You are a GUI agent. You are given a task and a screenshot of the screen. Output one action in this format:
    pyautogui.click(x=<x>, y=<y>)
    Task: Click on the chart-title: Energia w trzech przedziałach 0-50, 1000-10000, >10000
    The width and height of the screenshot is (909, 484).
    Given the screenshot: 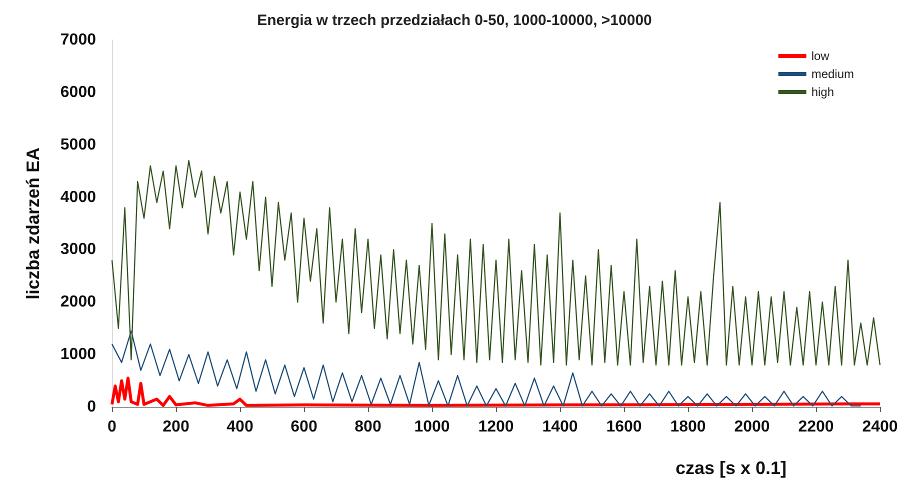 What is the action you would take?
    pyautogui.click(x=454, y=20)
    